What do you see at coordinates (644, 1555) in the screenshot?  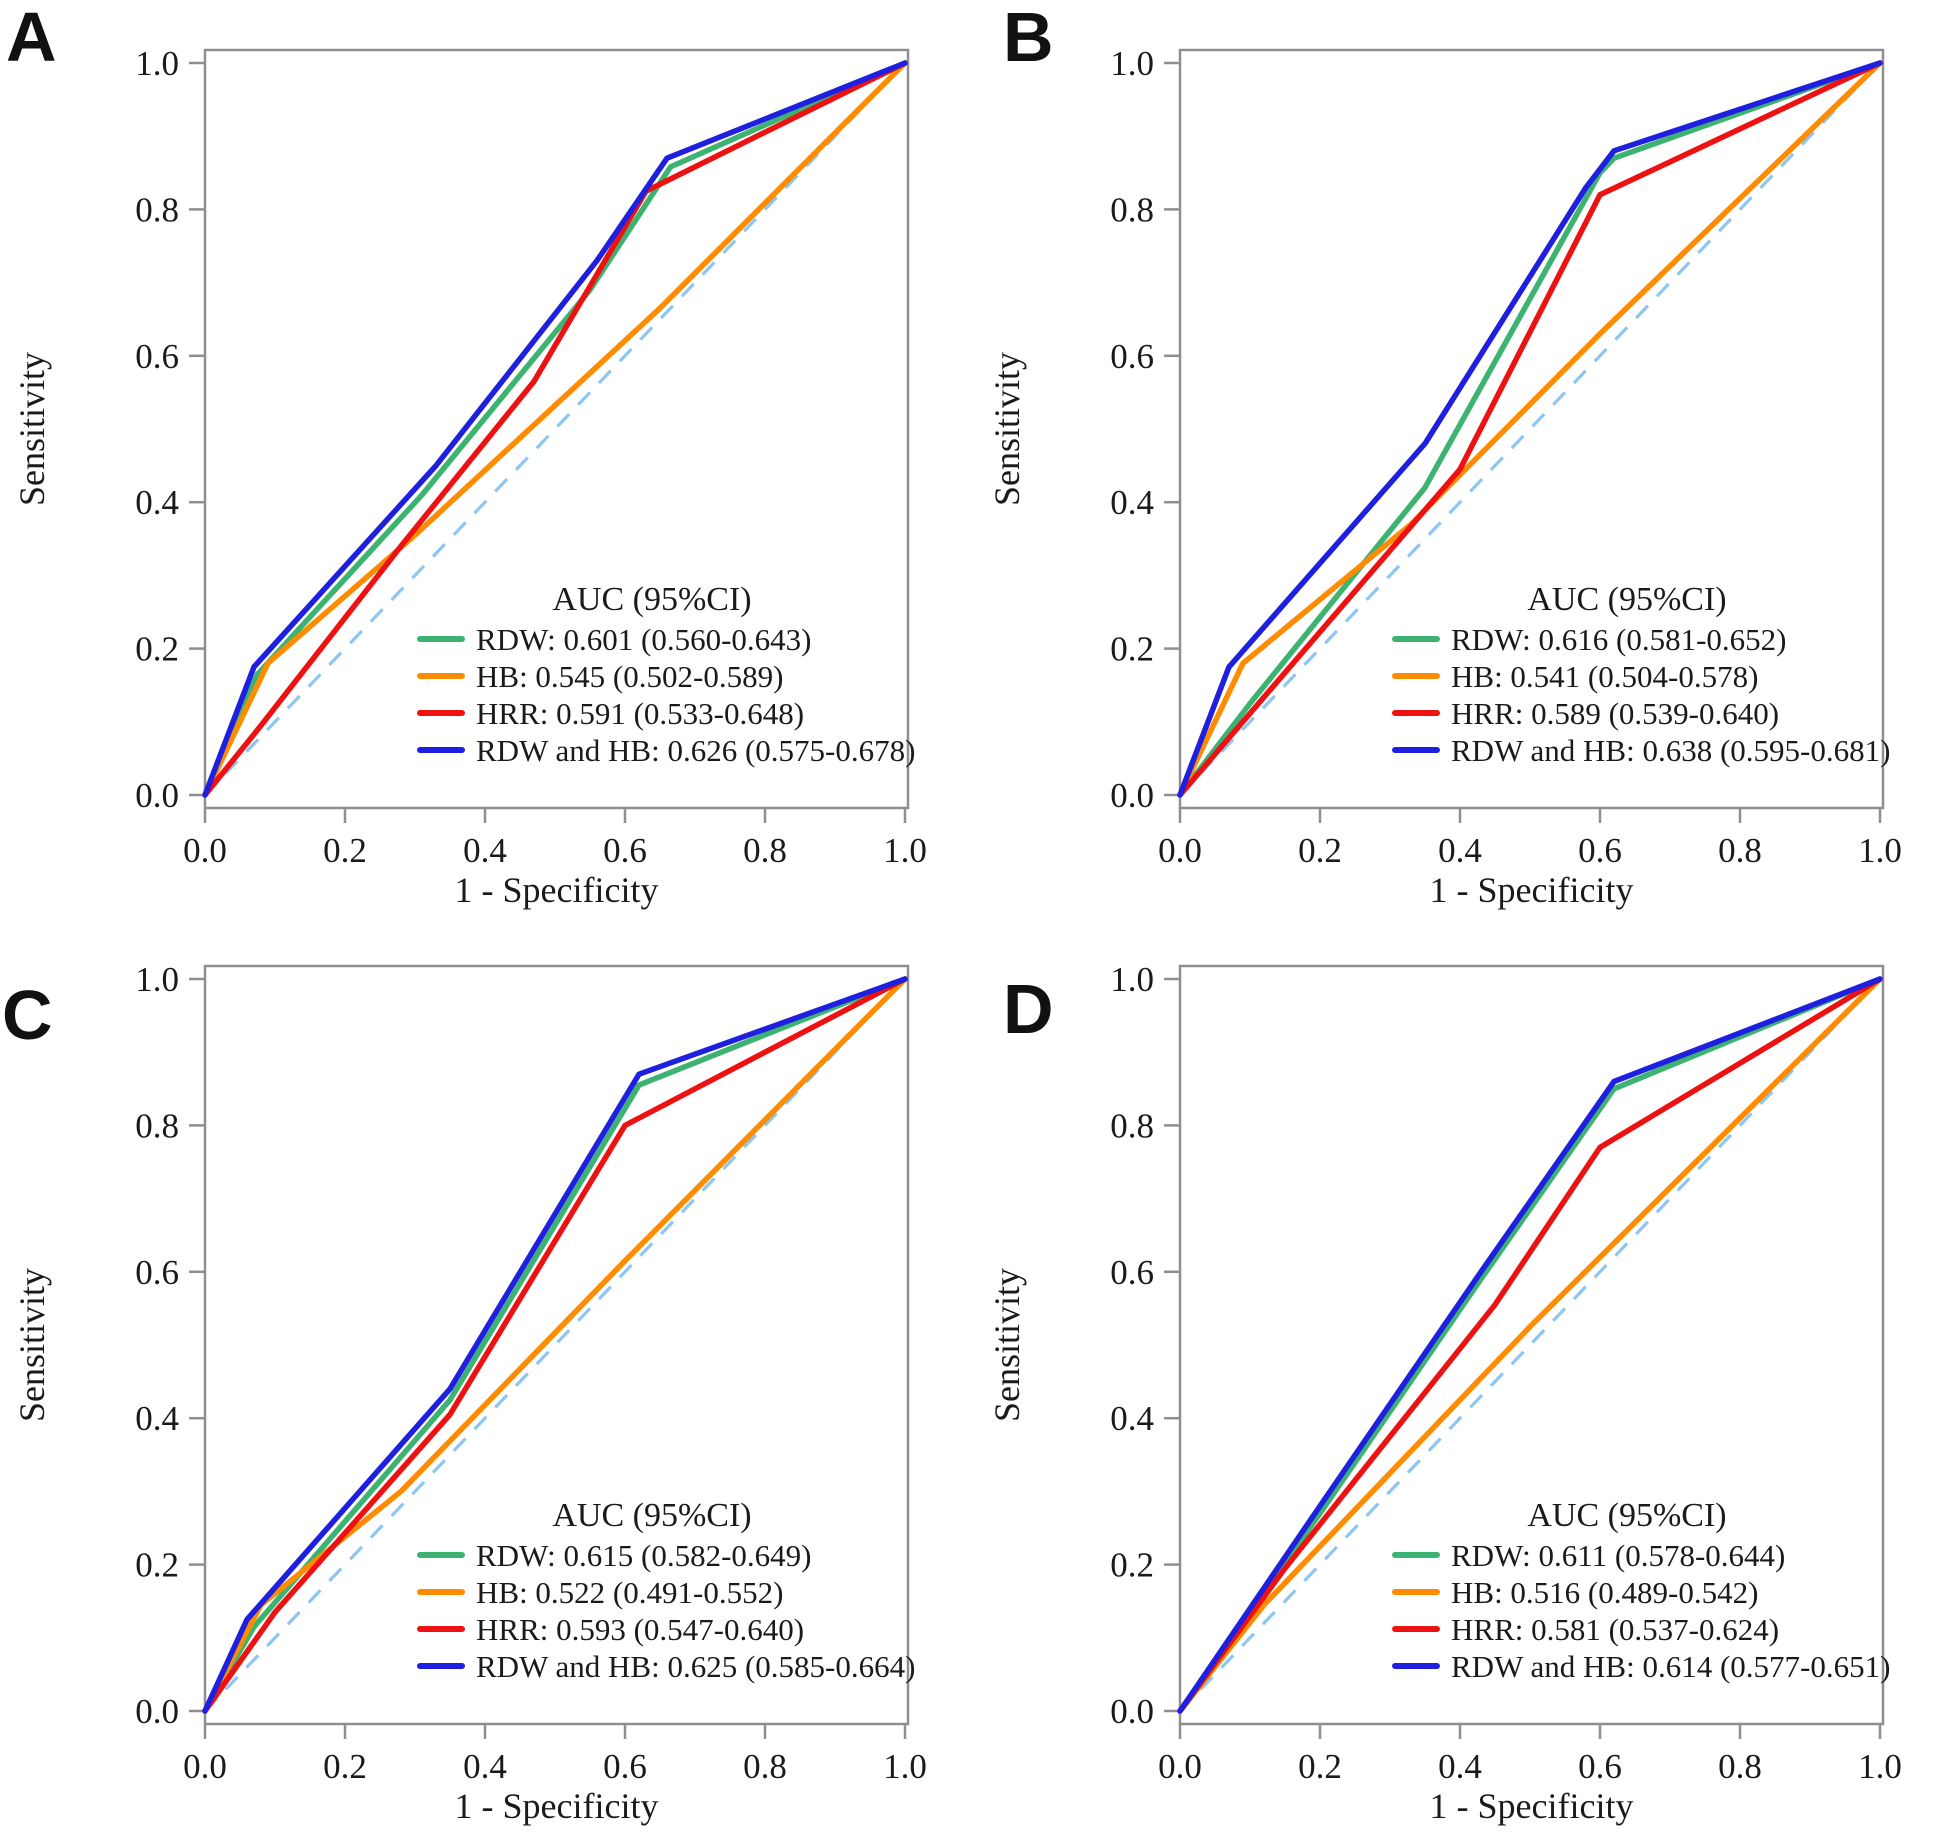 I see `legend-label-rdw: RDW: 0.615 (0.582-0.649)` at bounding box center [644, 1555].